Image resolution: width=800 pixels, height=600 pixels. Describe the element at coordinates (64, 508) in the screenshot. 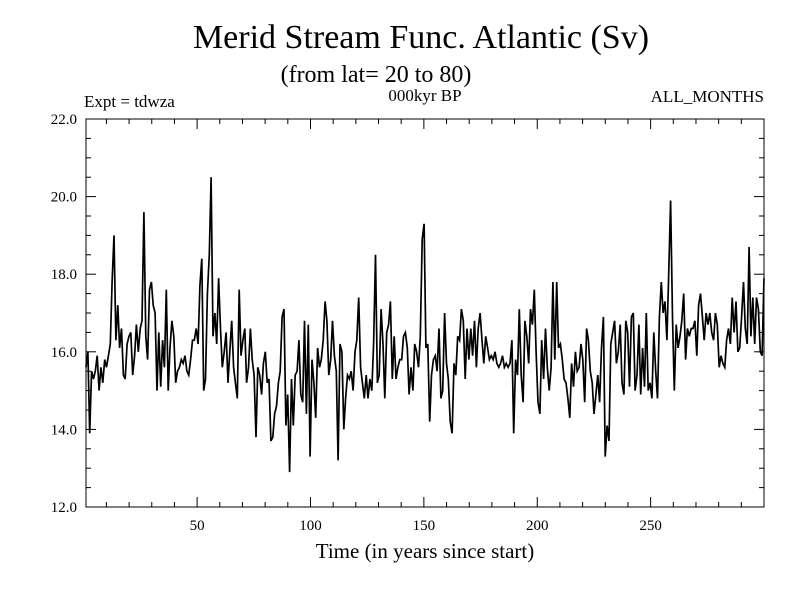

I see `y-tick-label: 12.0` at that location.